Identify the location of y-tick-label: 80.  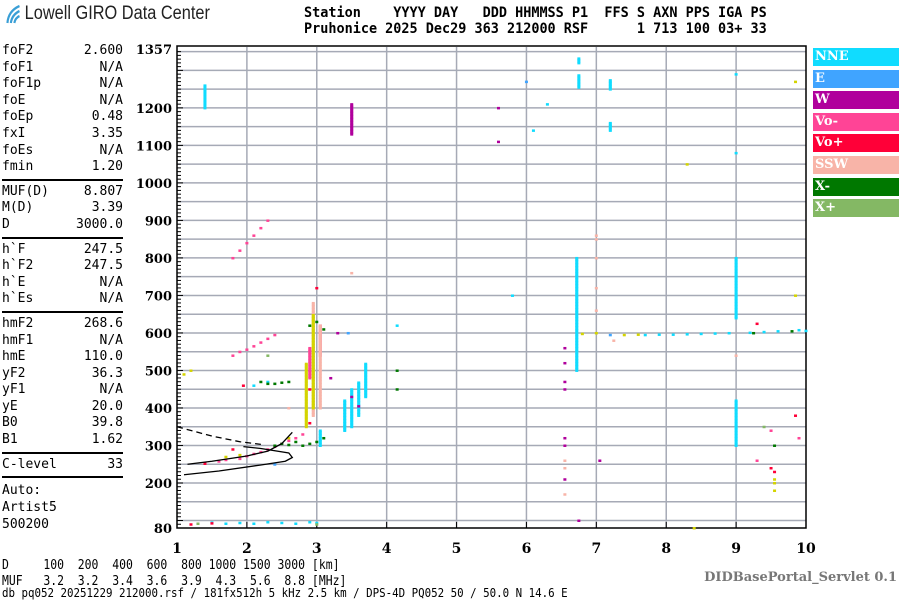
(163, 529).